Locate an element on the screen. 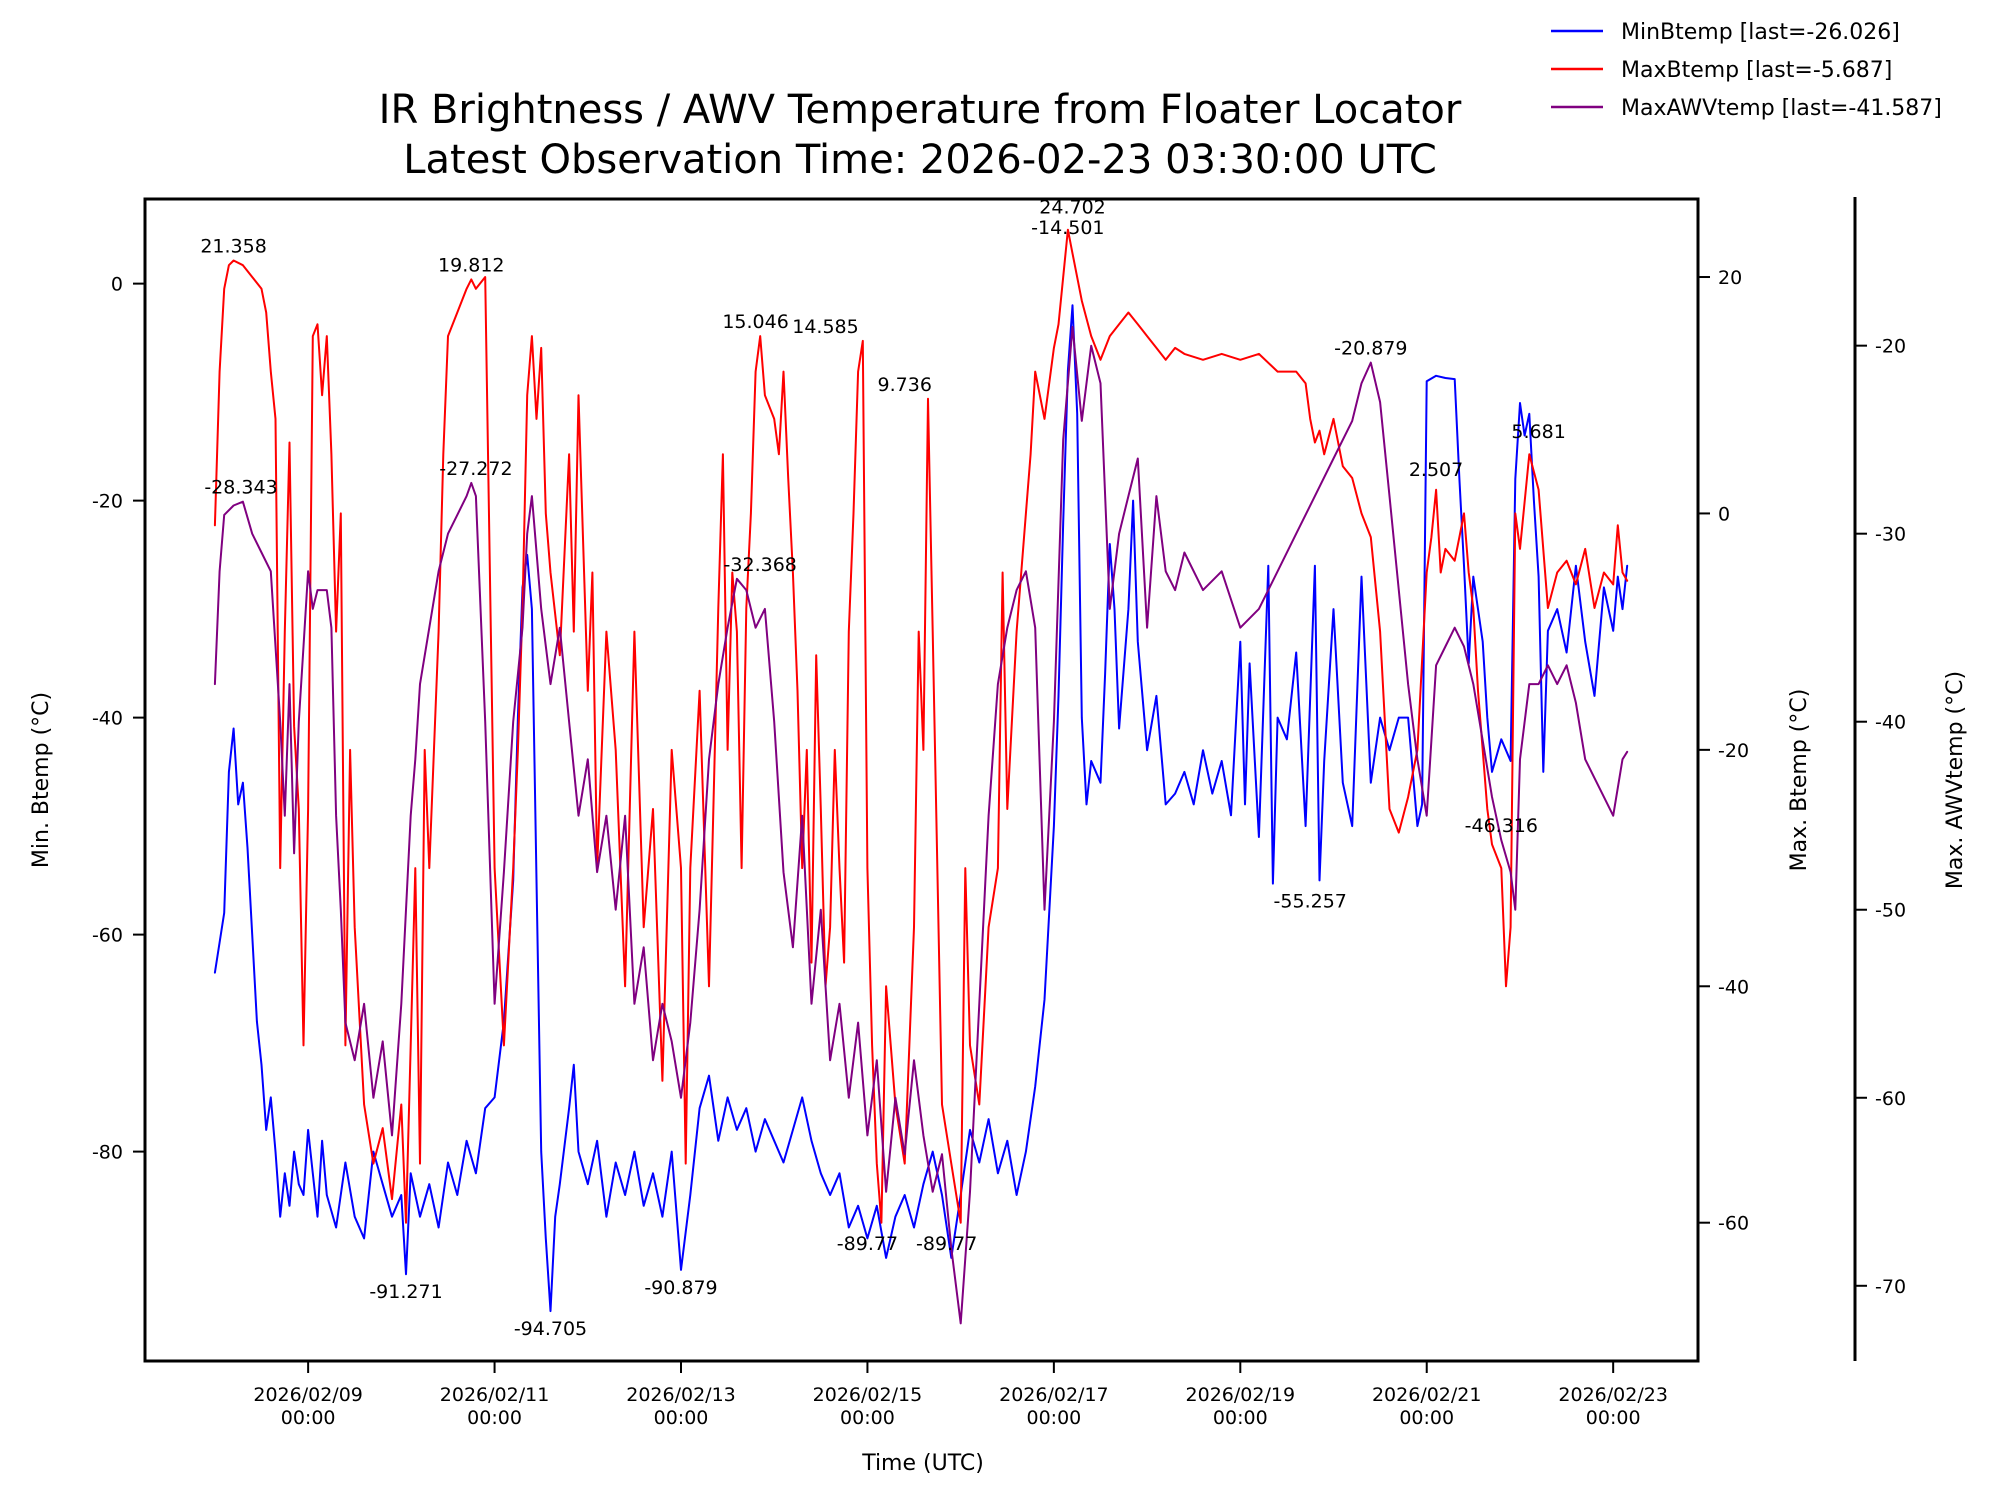 This screenshot has width=1998, height=1495. x-tick-label: 2026/02/19 is located at coordinates (1241, 1395).